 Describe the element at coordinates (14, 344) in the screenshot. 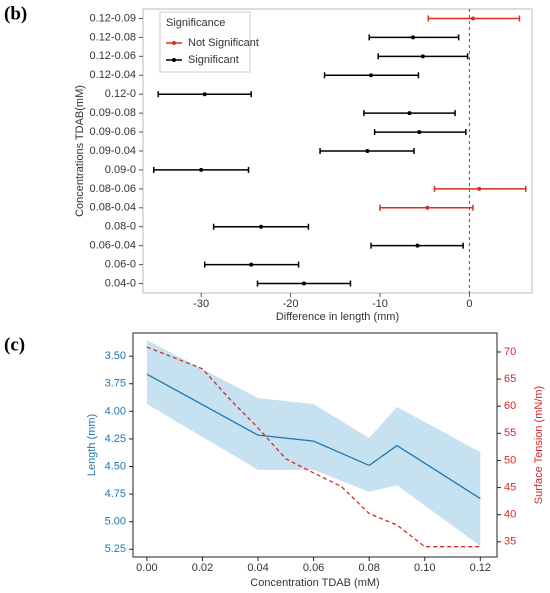

I see `panel-label: (c)` at that location.